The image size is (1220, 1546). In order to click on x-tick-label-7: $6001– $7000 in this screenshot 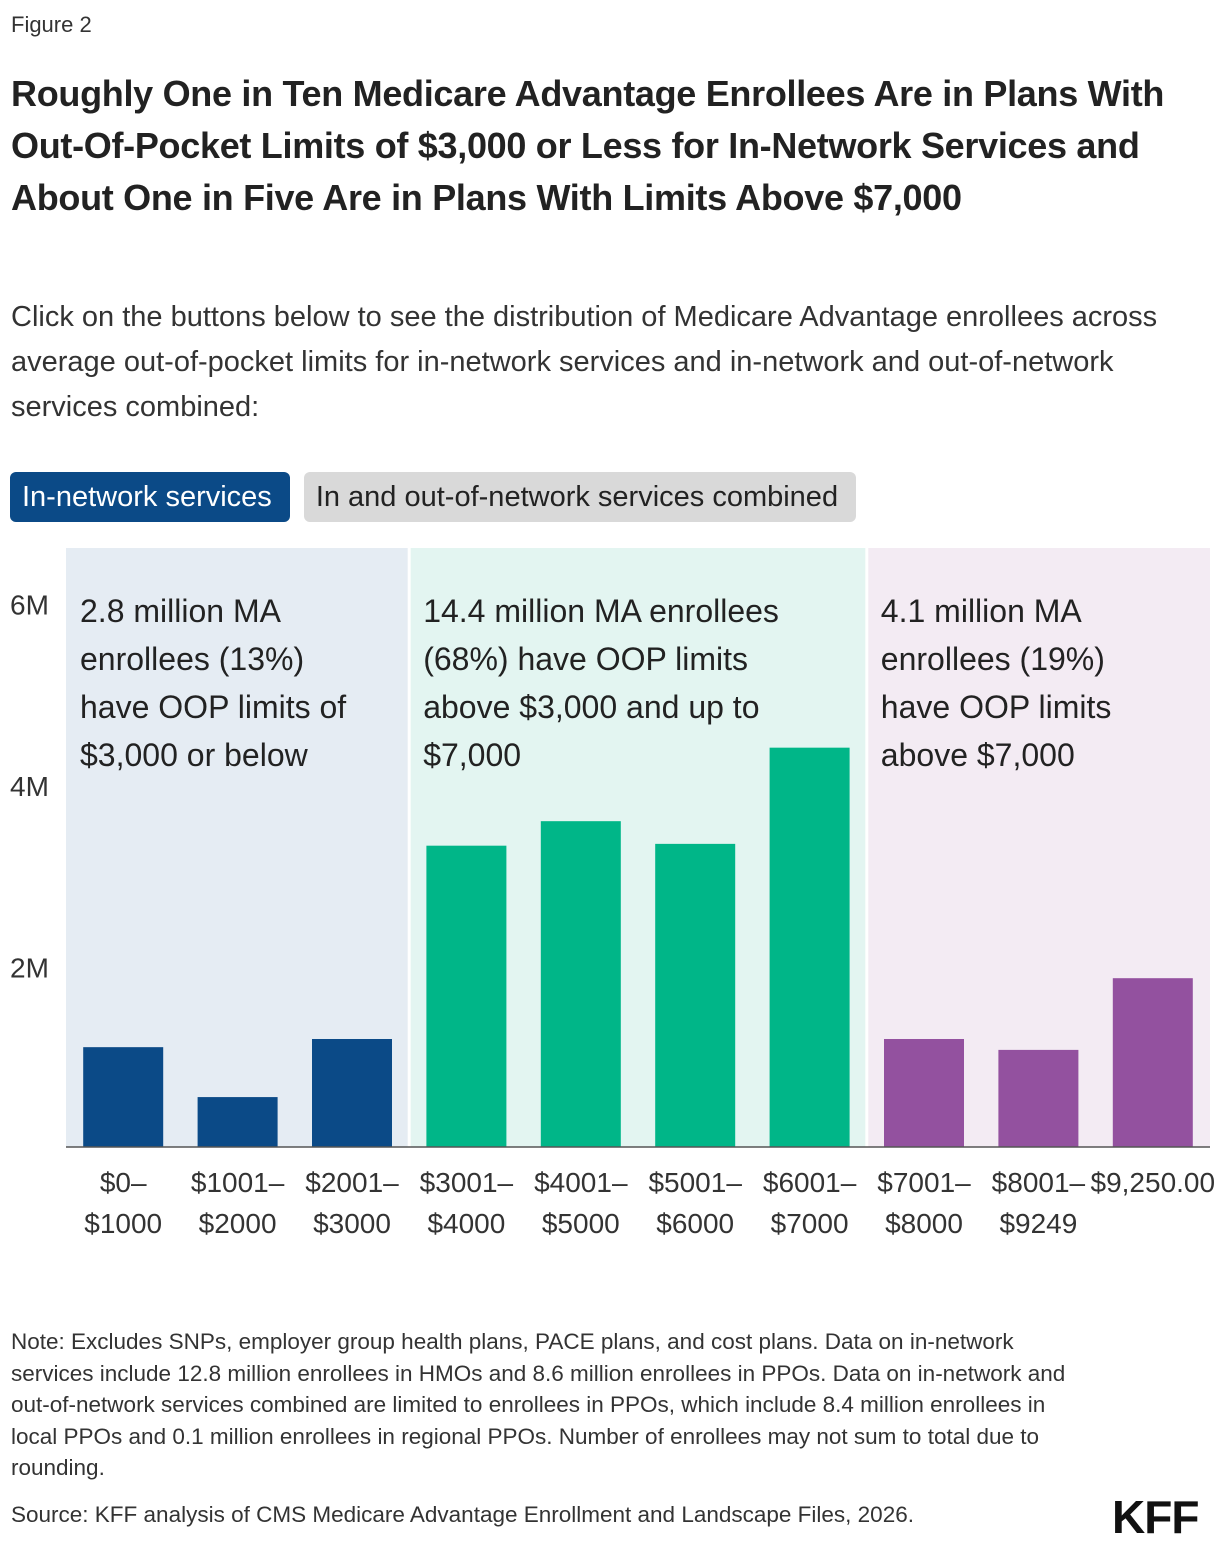, I will do `click(810, 1203)`.